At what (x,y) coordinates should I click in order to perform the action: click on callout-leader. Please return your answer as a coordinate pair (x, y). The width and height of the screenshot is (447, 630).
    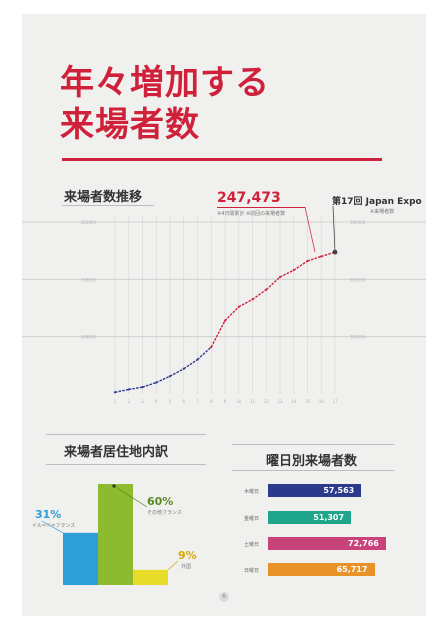
    Looking at the image, I should click on (310, 229).